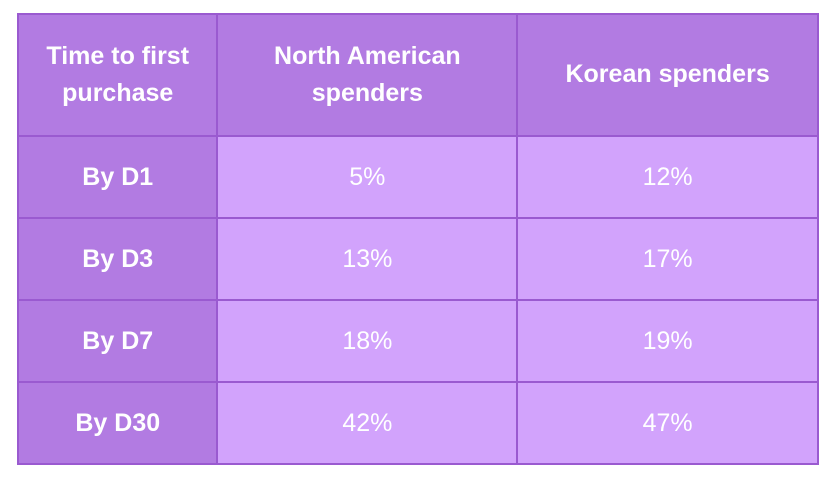 The height and width of the screenshot is (482, 836). Describe the element at coordinates (667, 423) in the screenshot. I see `korean-value: 47%` at that location.